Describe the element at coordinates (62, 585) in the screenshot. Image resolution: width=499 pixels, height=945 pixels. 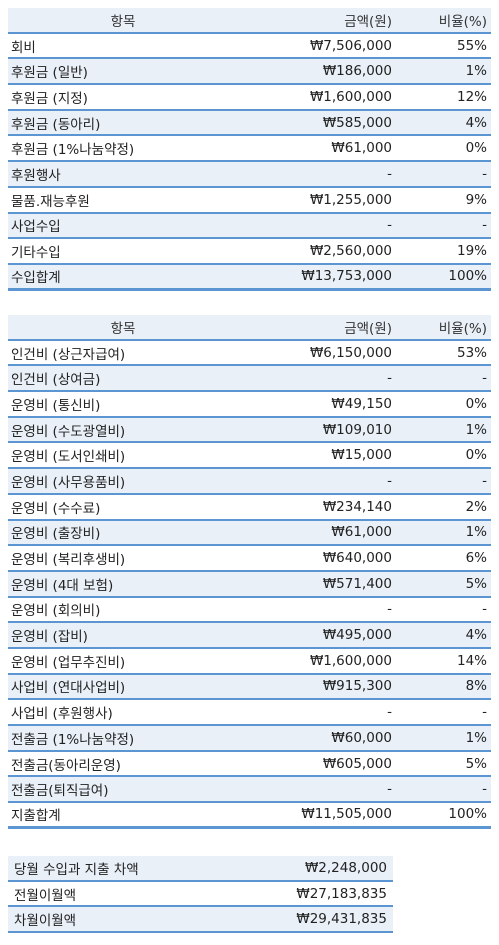
I see `row-item: 운영비 (4대 보험)` at that location.